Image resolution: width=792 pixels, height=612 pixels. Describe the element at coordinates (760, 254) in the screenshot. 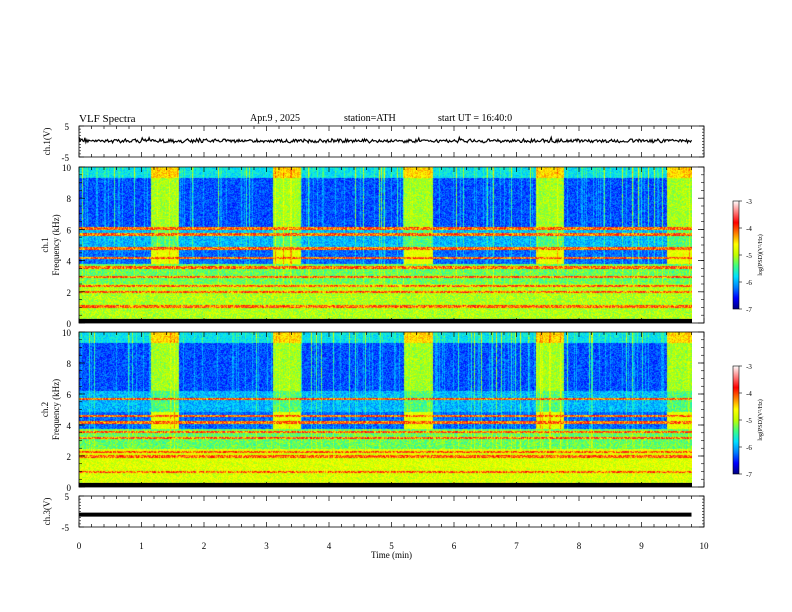

I see `ch1-colorbar-label: log(PSD)(V²/Hz)` at that location.